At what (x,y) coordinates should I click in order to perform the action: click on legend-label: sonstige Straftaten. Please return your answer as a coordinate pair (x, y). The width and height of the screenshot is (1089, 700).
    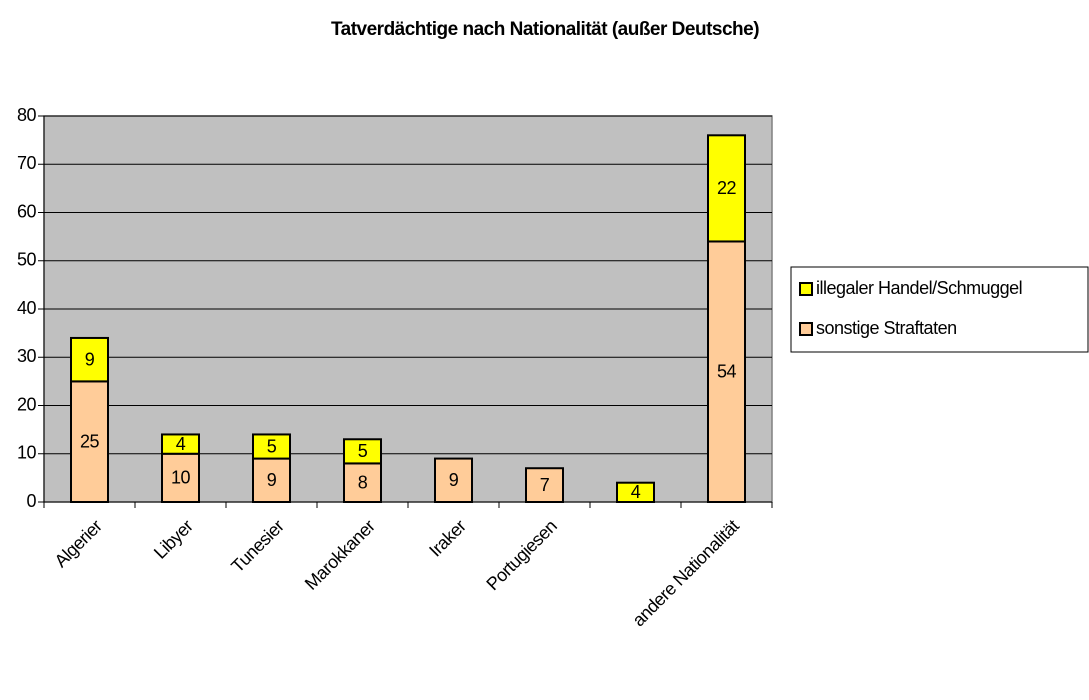
    Looking at the image, I should click on (886, 328).